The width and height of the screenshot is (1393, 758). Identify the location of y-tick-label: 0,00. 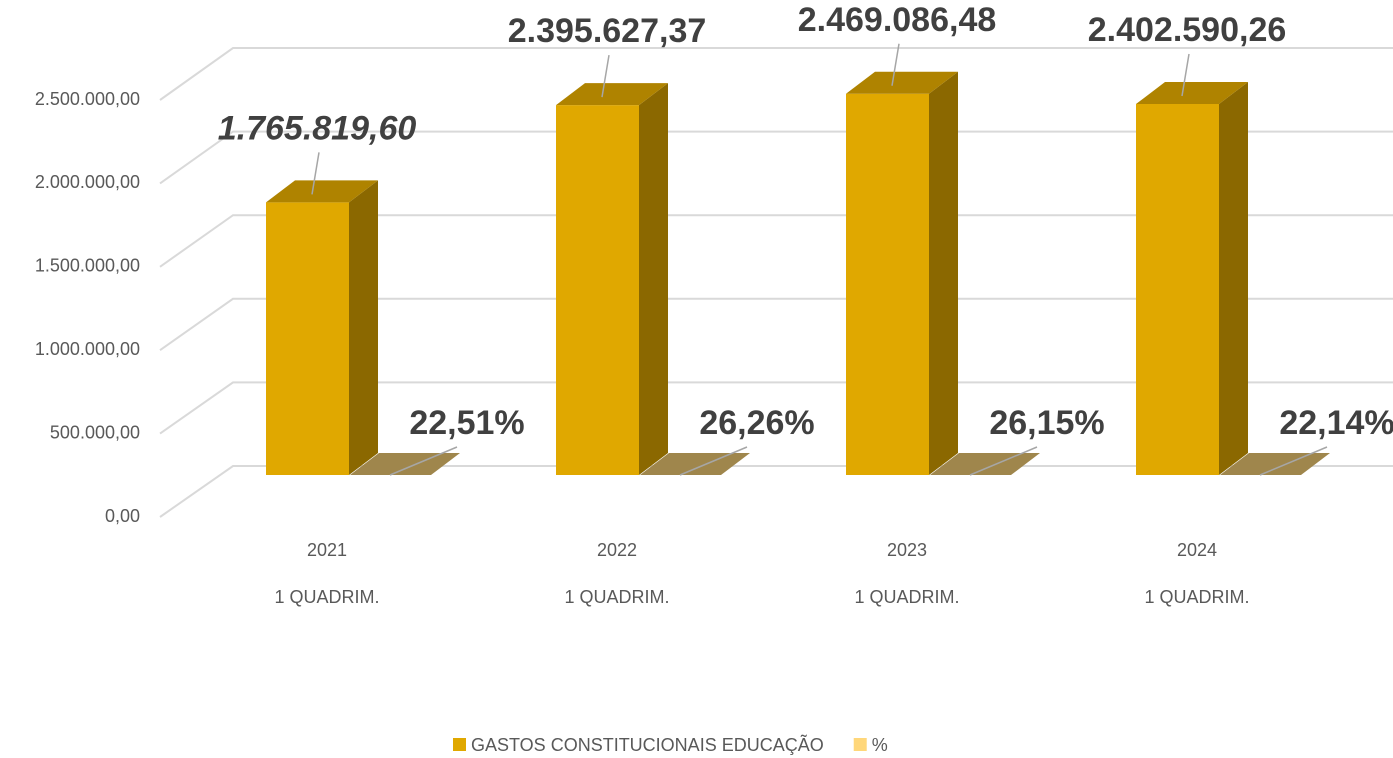
(122, 516).